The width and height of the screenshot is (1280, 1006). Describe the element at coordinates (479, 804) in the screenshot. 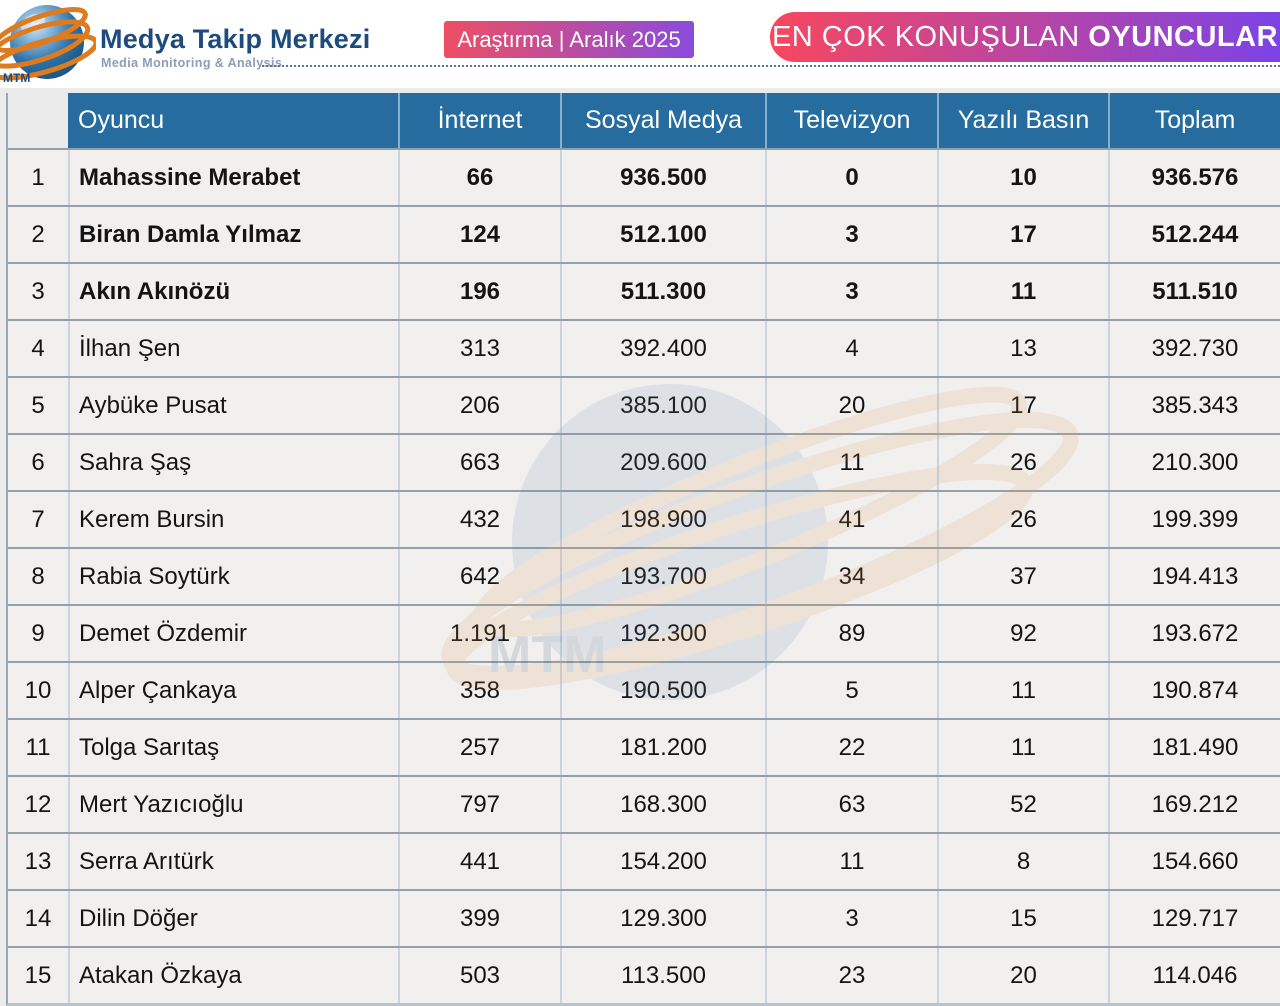

I see `internet-cell: 797` at that location.